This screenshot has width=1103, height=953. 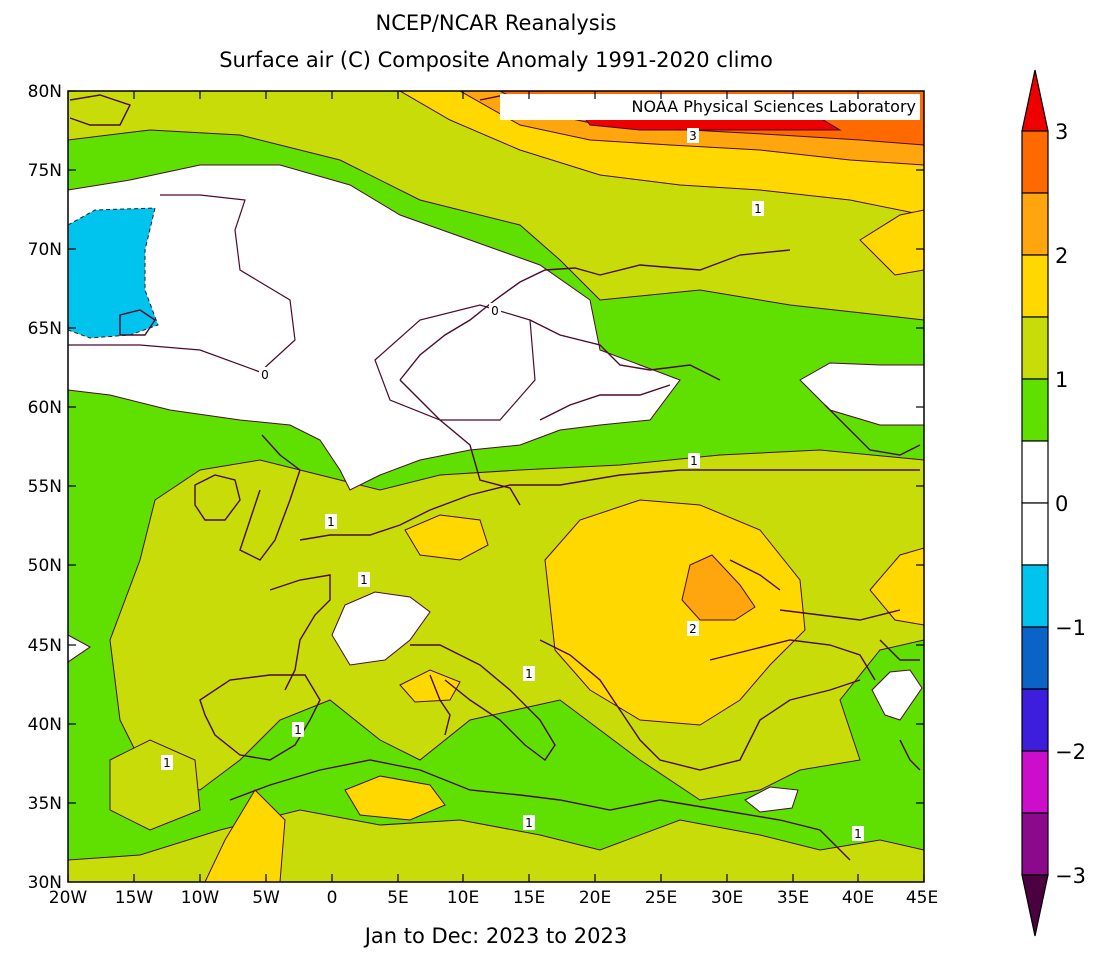 I want to click on lat-tick-label: 35N, so click(x=45, y=804).